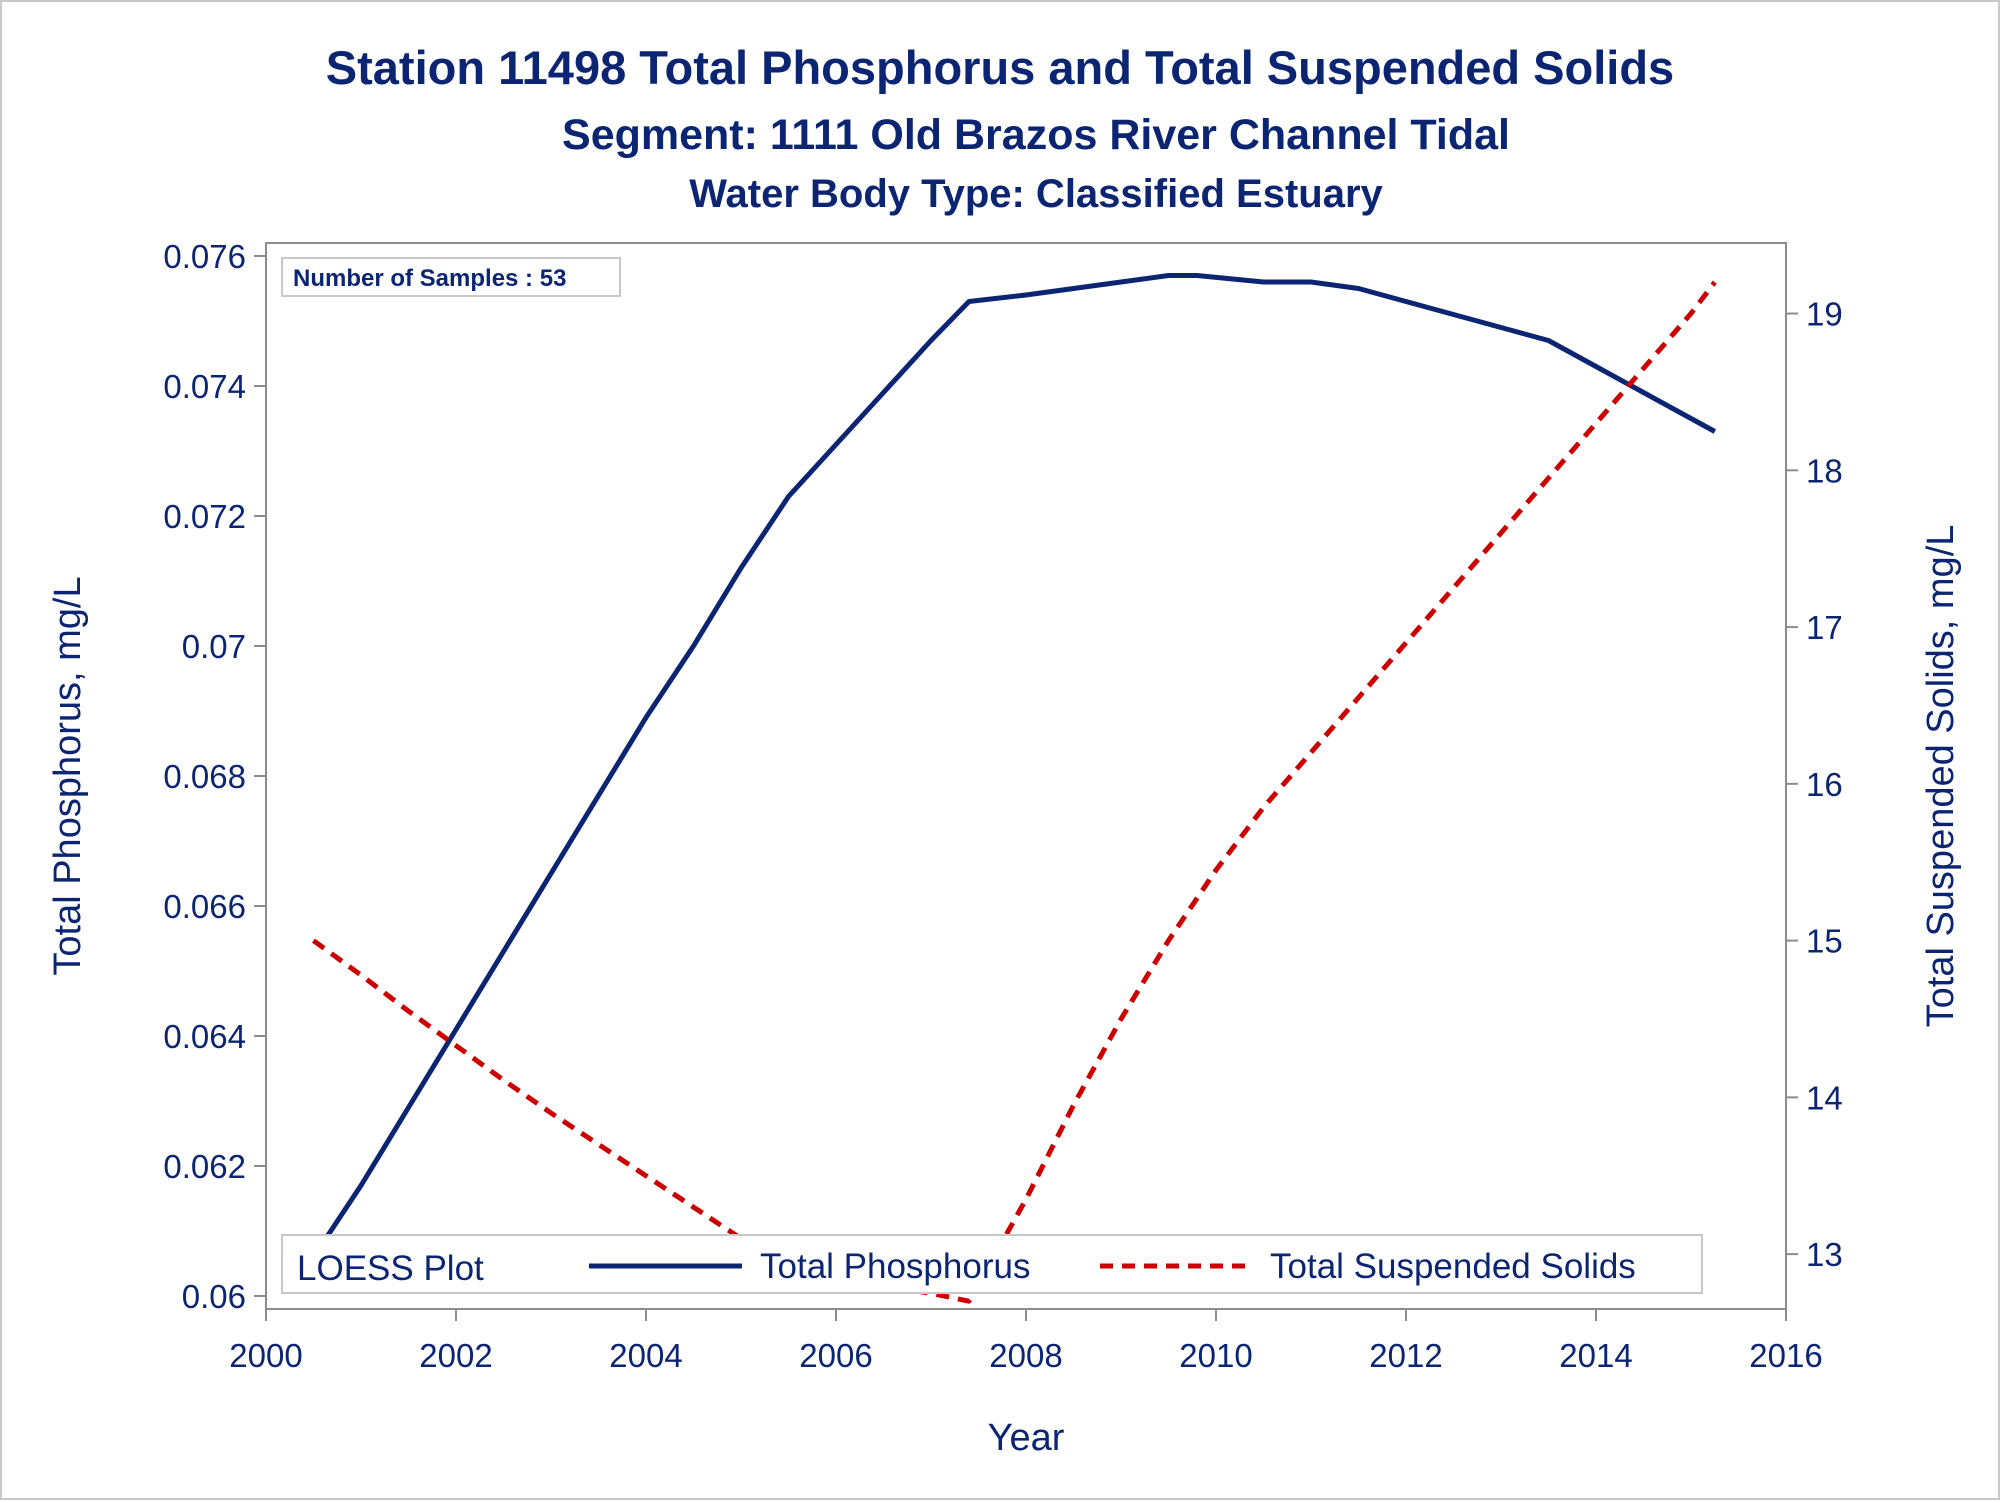 This screenshot has height=1503, width=2000. Describe the element at coordinates (1824, 941) in the screenshot. I see `y2-tick-label: 15` at that location.